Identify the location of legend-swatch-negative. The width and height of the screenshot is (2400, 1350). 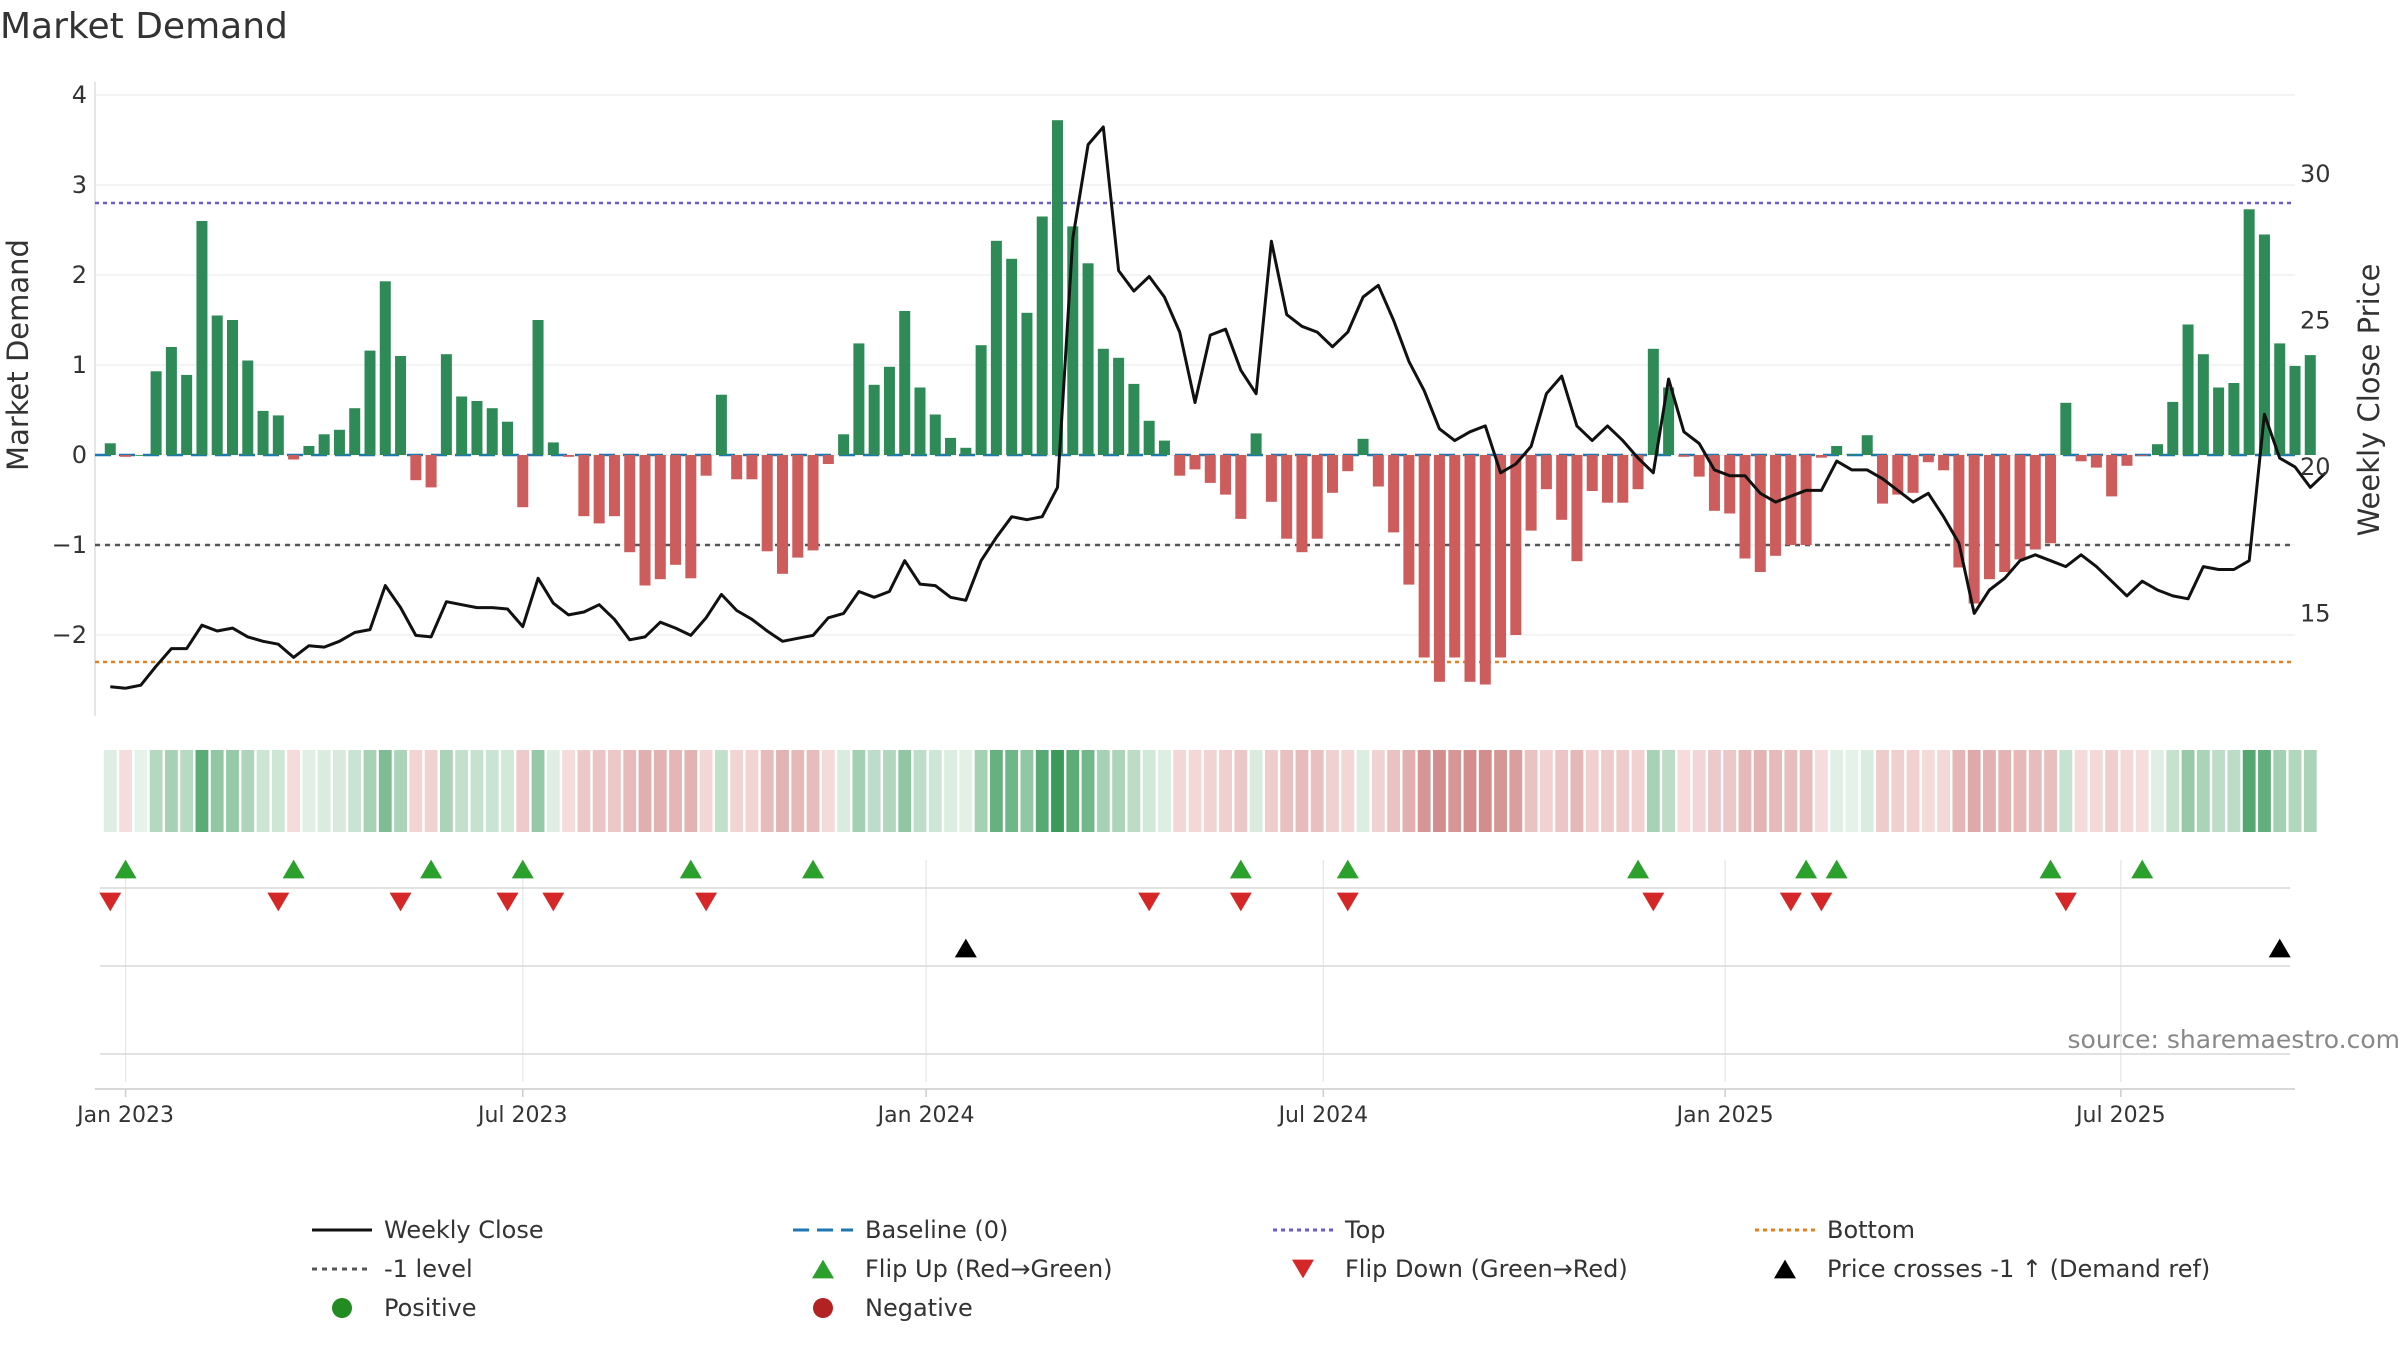
(823, 1308).